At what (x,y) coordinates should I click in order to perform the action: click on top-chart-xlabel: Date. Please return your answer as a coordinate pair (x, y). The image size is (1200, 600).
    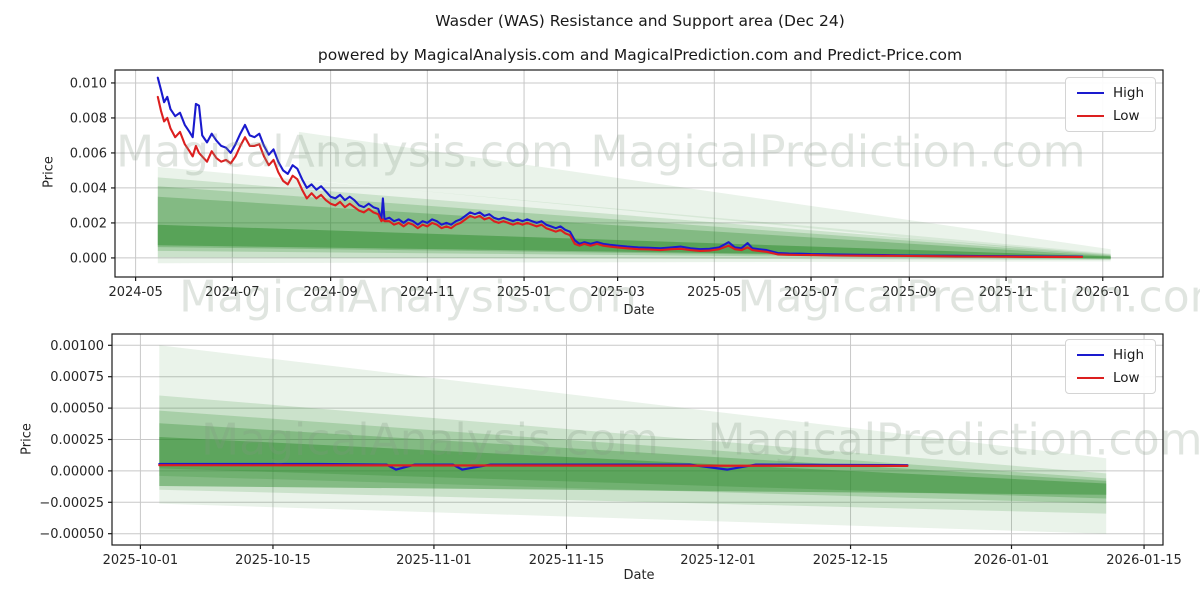
    Looking at the image, I should click on (639, 310).